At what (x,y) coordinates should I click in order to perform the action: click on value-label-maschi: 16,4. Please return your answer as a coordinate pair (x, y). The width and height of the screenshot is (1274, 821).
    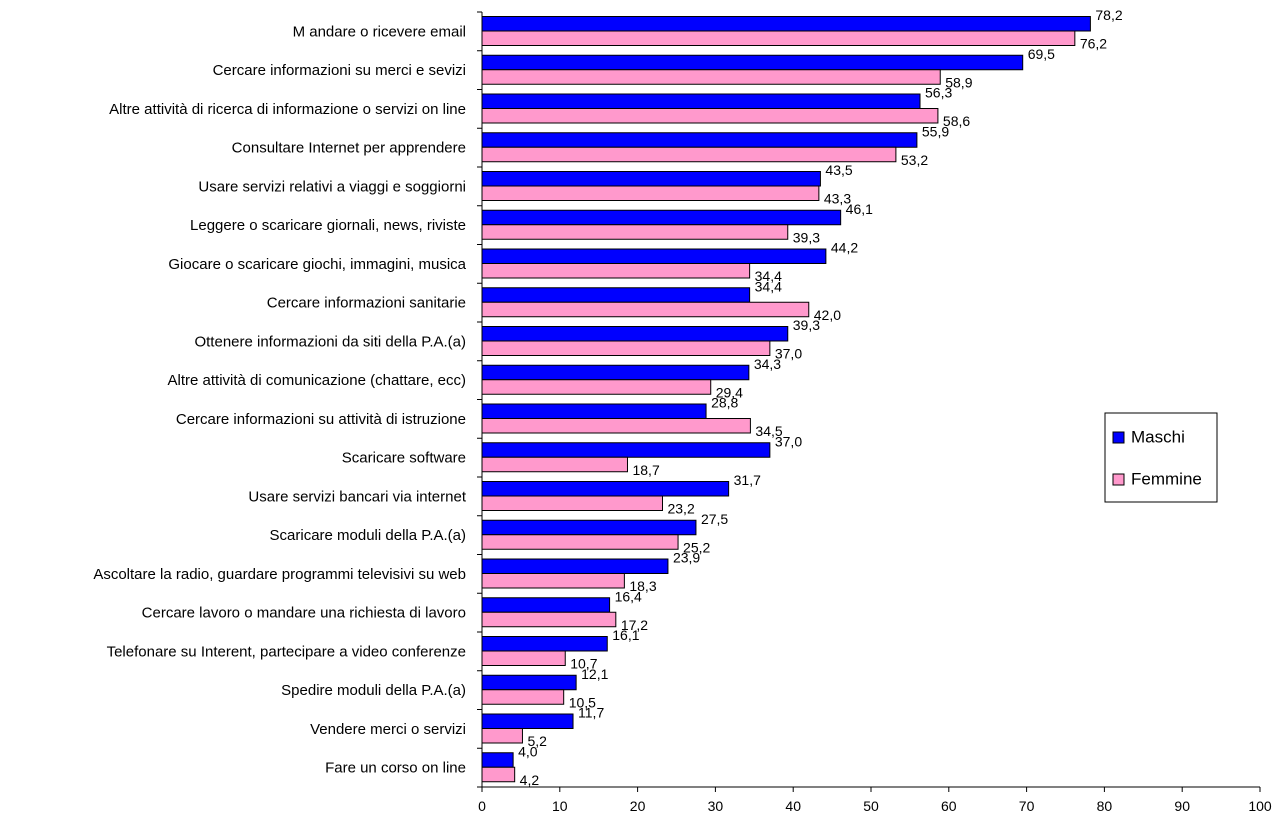
    Looking at the image, I should click on (628, 596).